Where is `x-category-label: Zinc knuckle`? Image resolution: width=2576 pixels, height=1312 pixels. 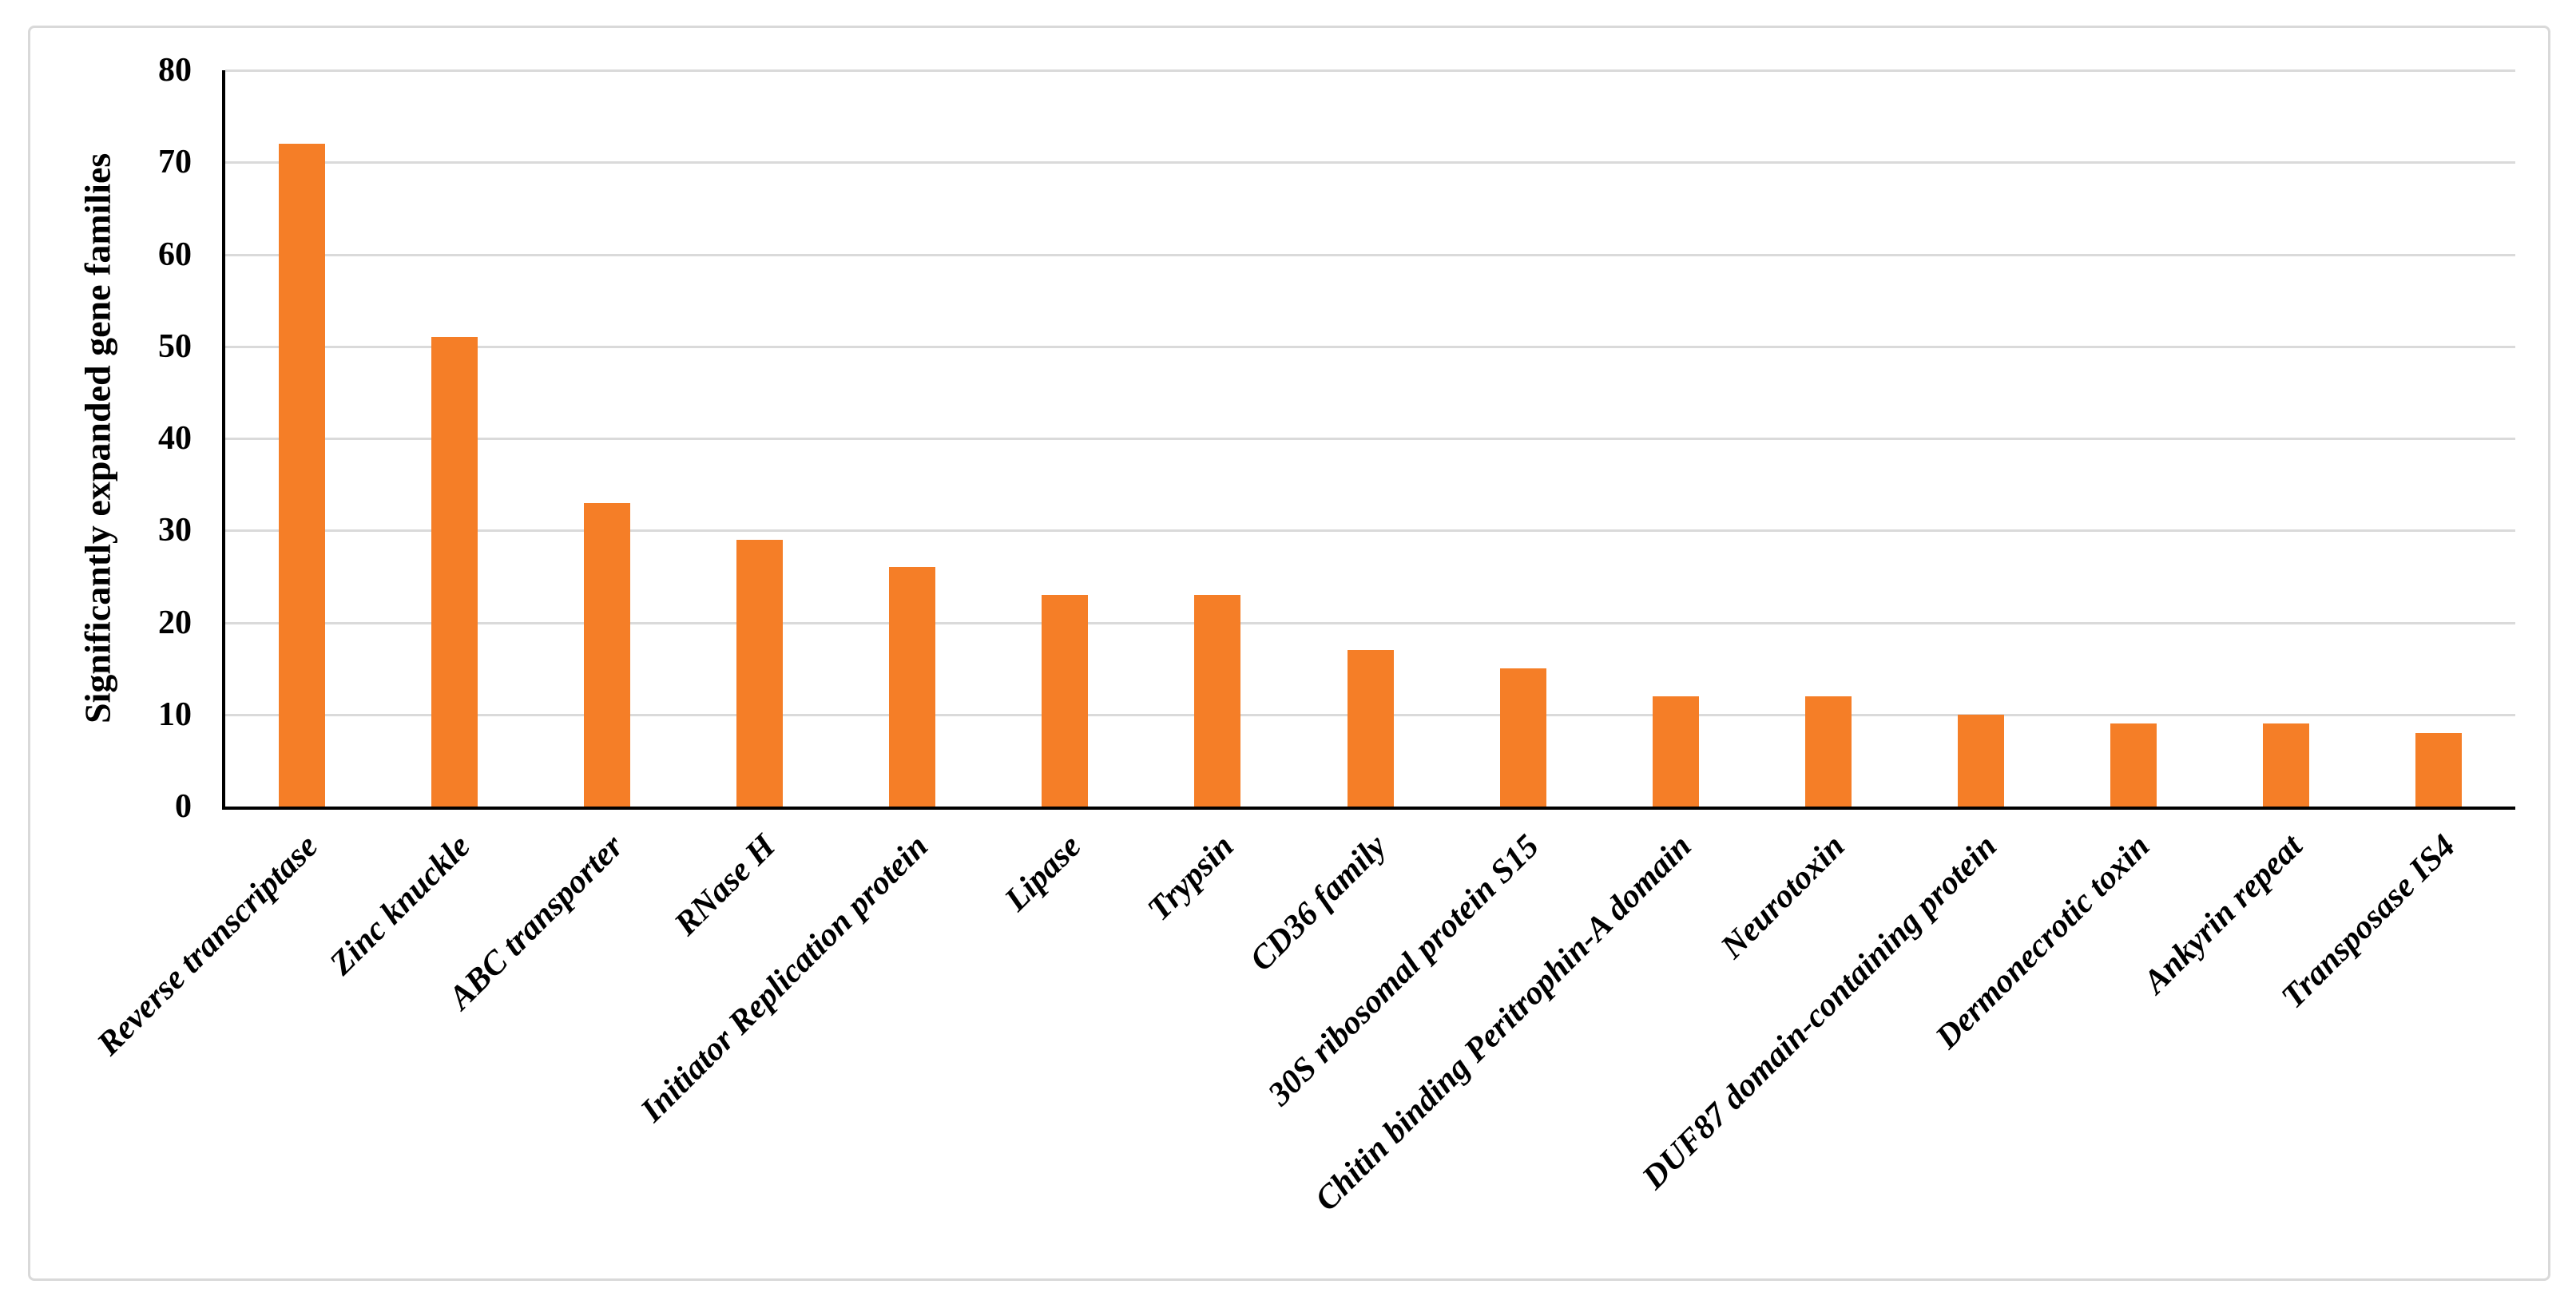 x-category-label: Zinc knuckle is located at coordinates (400, 905).